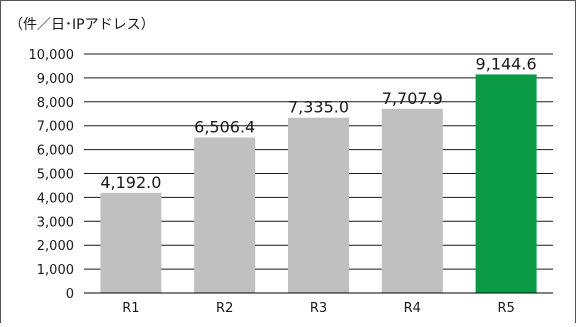 The height and width of the screenshot is (327, 576). What do you see at coordinates (130, 182) in the screenshot?
I see `data-label-r1: 4,192.0` at bounding box center [130, 182].